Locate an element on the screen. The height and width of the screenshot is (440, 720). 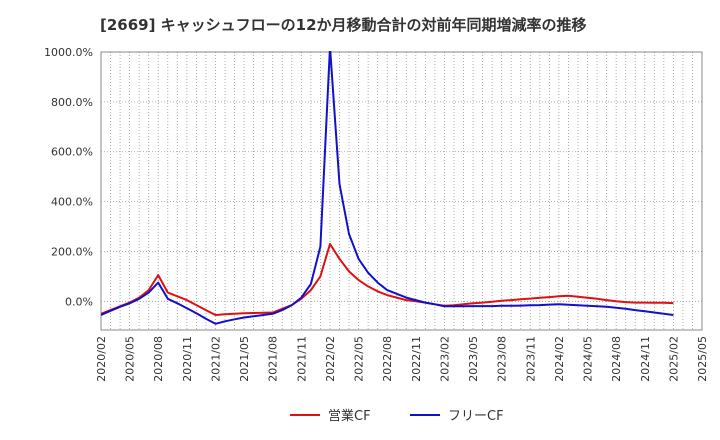
x-tick-label: 2020/08 is located at coordinates (158, 359).